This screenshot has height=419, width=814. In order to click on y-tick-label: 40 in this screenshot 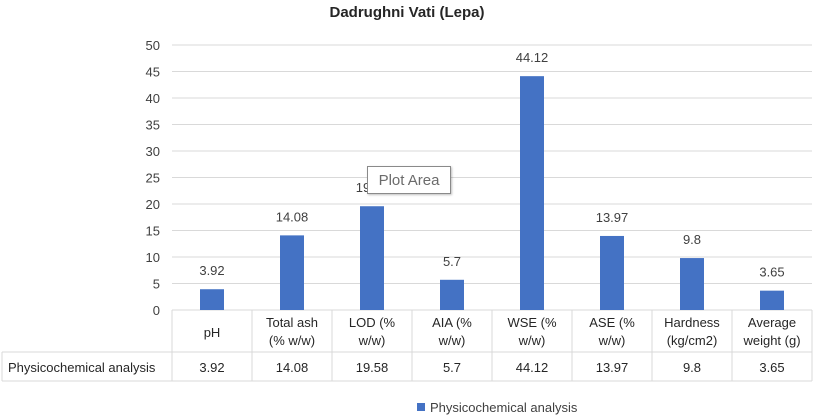, I will do `click(153, 98)`.